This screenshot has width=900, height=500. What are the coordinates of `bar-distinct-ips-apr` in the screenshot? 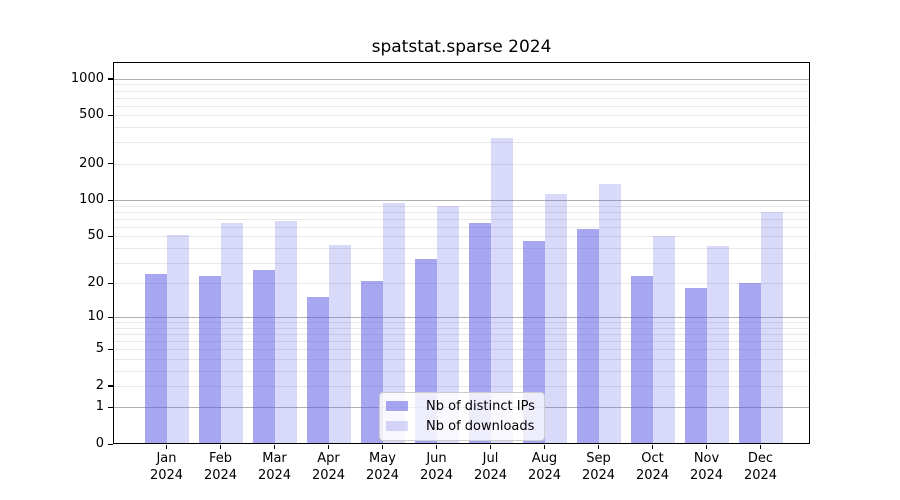 It's located at (317, 370).